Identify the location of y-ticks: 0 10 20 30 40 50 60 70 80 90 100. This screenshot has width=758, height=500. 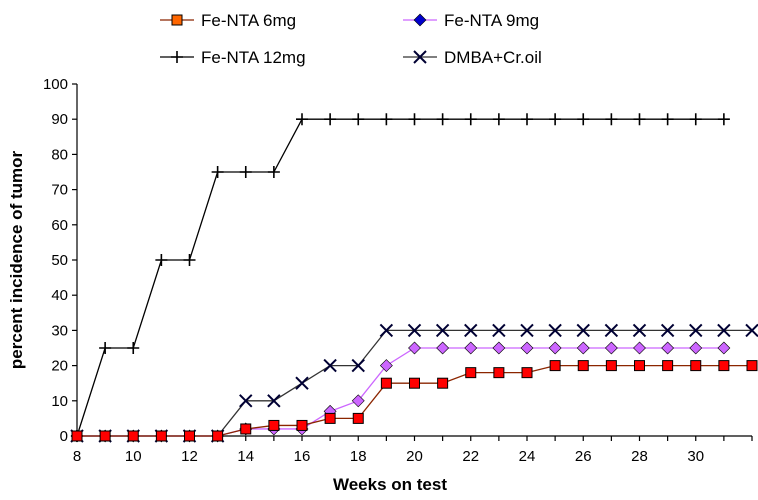
(60, 260).